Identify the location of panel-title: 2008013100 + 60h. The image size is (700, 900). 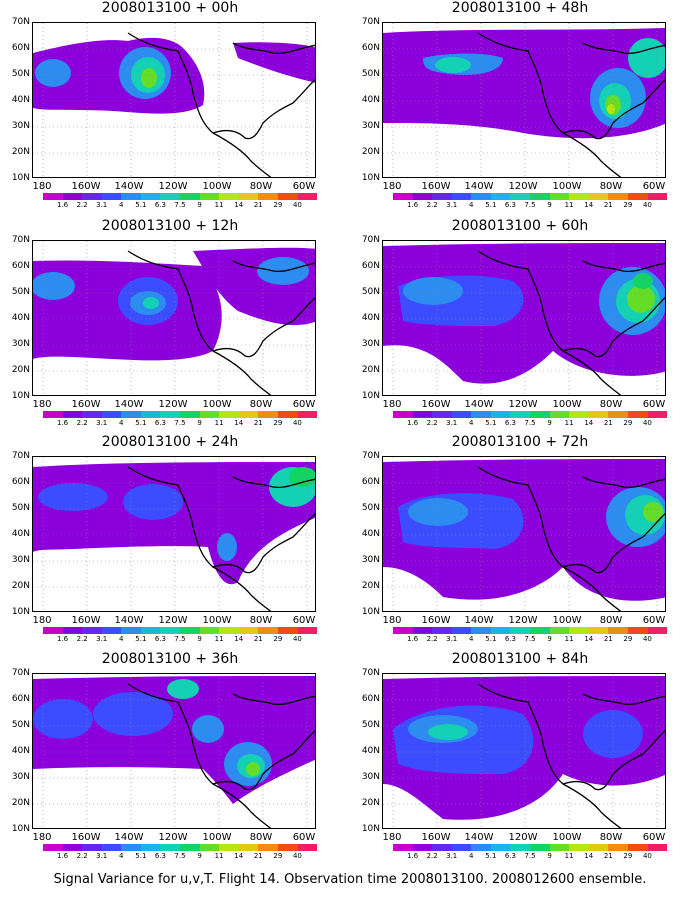
(520, 226).